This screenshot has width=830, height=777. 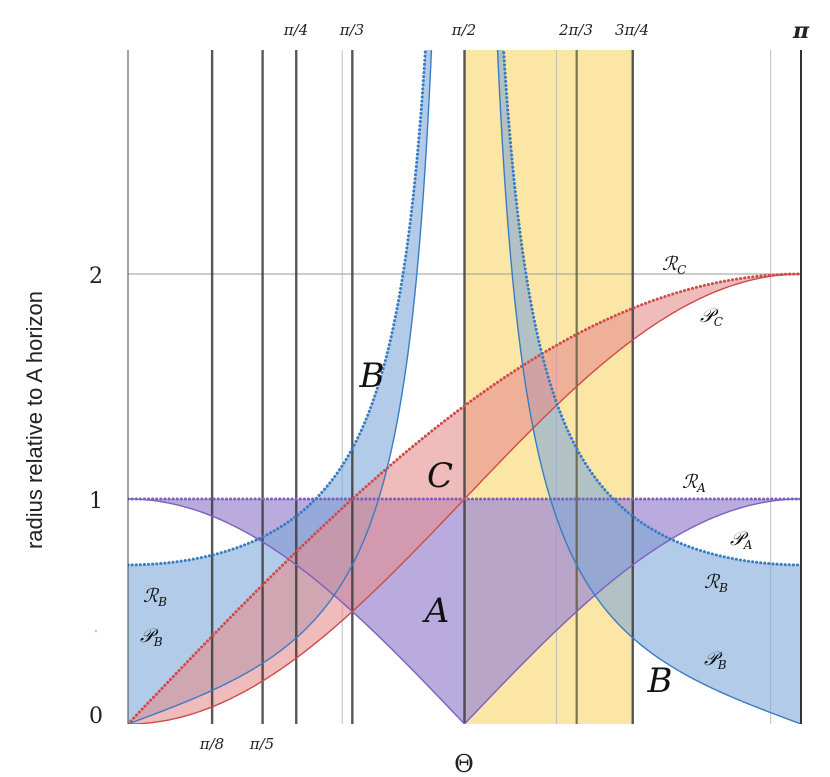 What do you see at coordinates (741, 540) in the screenshot?
I see `curve-label-pa: 𝒫A` at bounding box center [741, 540].